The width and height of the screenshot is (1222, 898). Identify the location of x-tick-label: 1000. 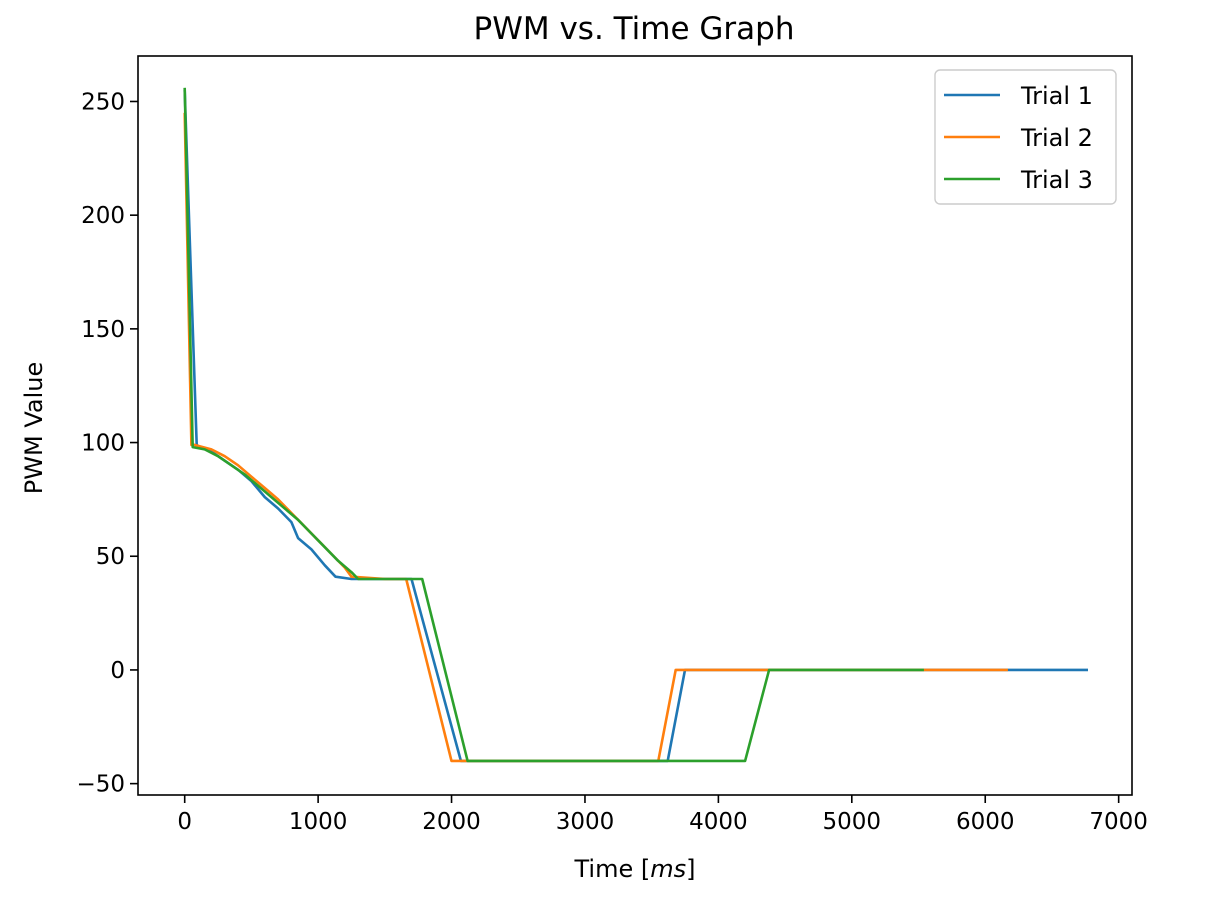
(318, 822).